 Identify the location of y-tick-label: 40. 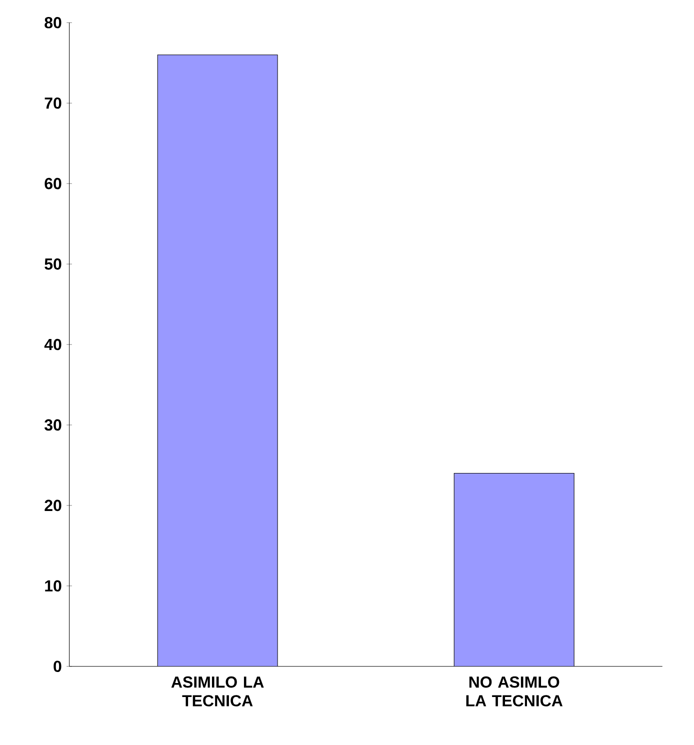
(53, 344).